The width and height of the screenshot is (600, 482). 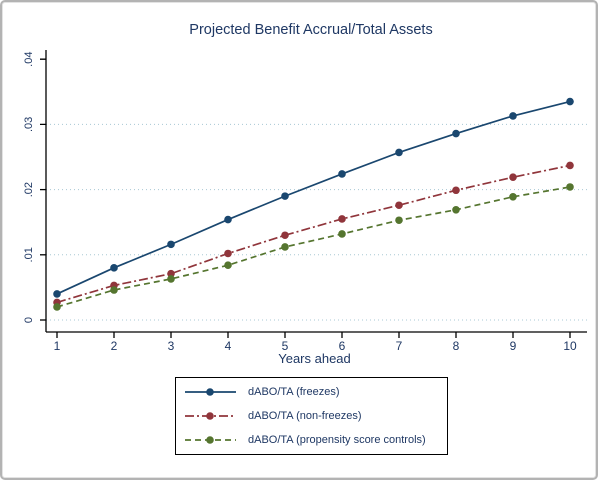 I want to click on chart-title: Projected Benefit Accrual/Total Assets, so click(x=311, y=30).